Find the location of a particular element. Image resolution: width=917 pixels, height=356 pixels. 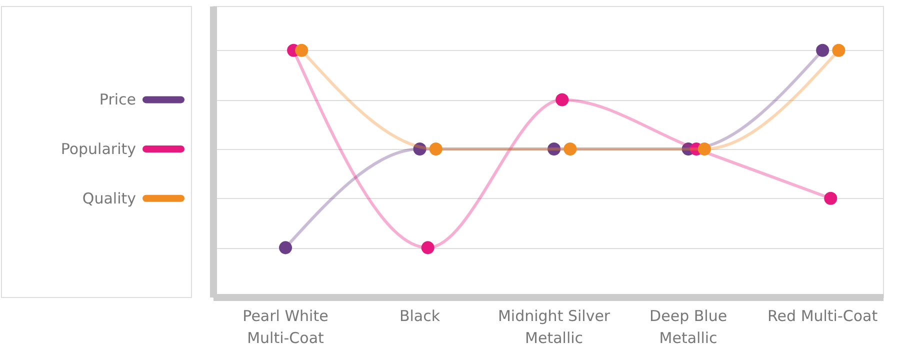

x-tick-label: Red Multi-Coat is located at coordinates (823, 316).